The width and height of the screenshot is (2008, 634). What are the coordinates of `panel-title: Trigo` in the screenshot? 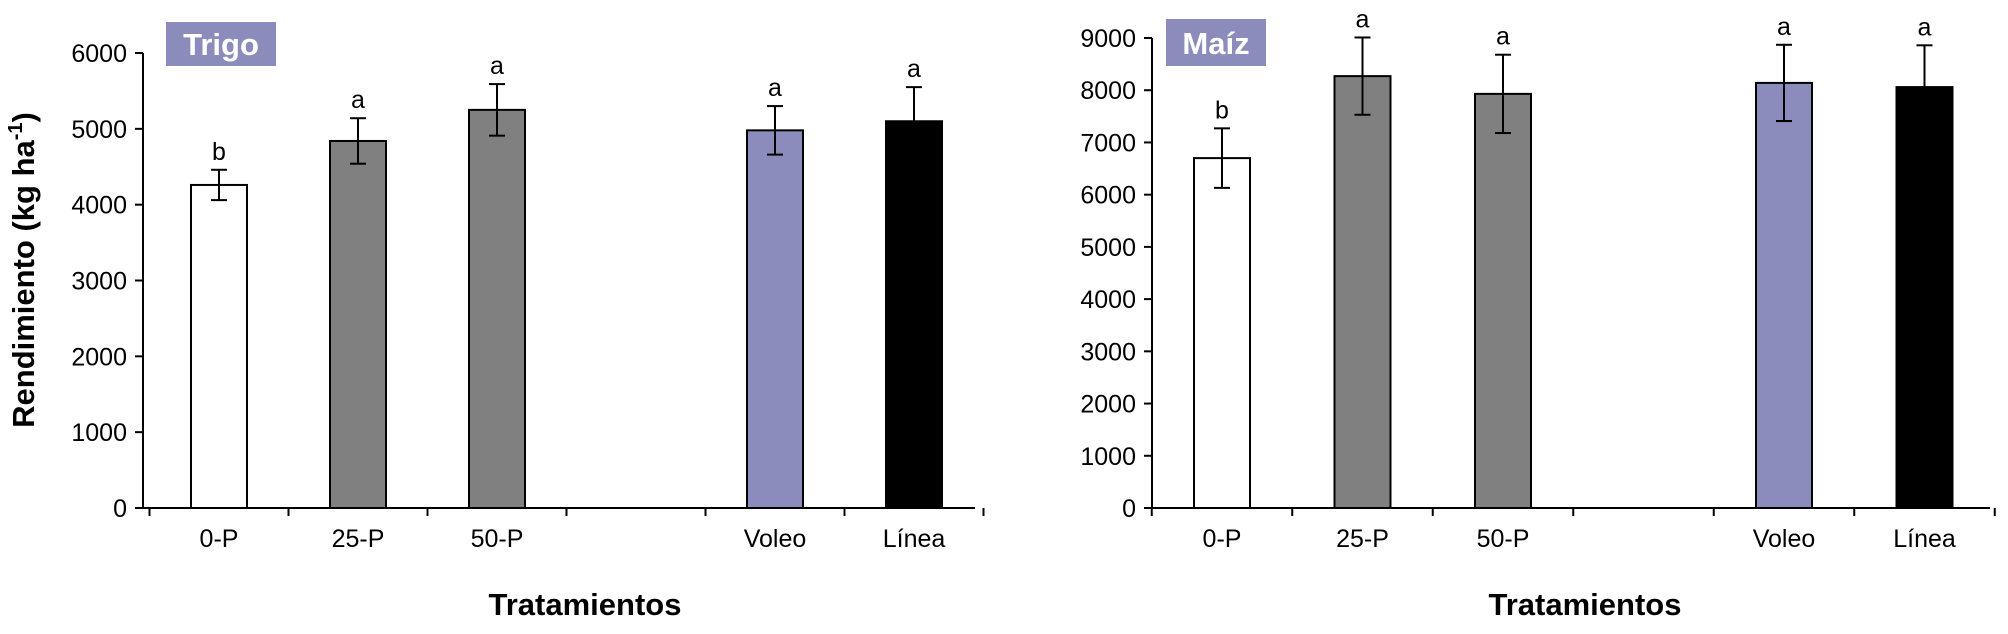 It's located at (221, 44).